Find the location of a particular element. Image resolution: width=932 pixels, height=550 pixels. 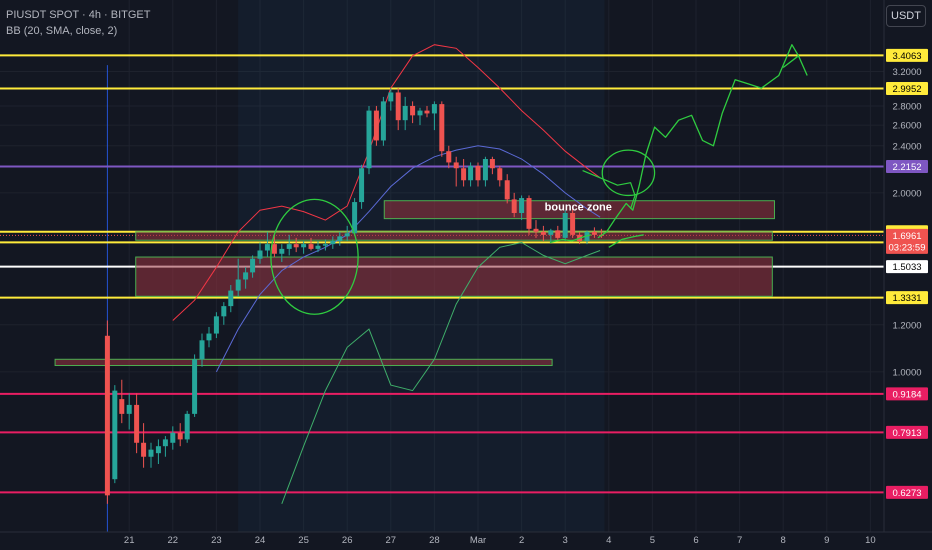

y-tick-label: 2.0000 is located at coordinates (906, 193).